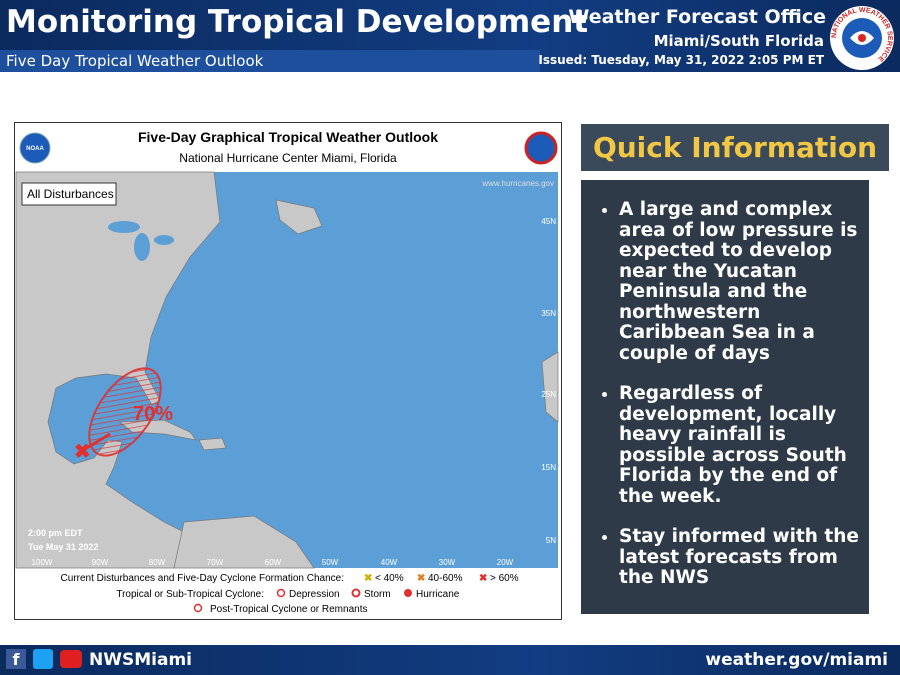  What do you see at coordinates (100, 562) in the screenshot?
I see `lon-label: 90W` at bounding box center [100, 562].